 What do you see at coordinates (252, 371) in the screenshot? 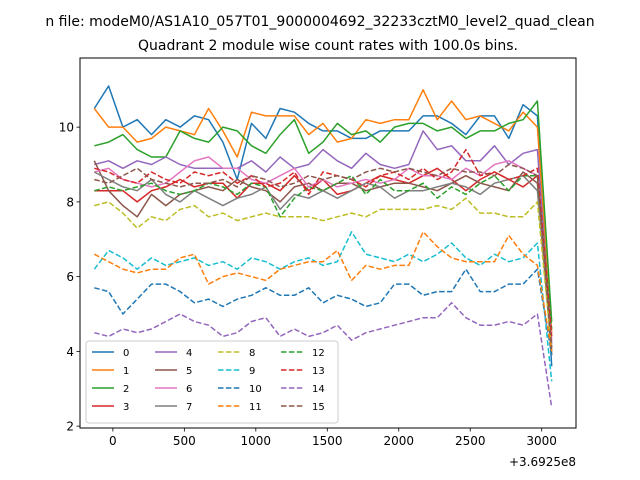
I see `legend-label: 9` at bounding box center [252, 371].